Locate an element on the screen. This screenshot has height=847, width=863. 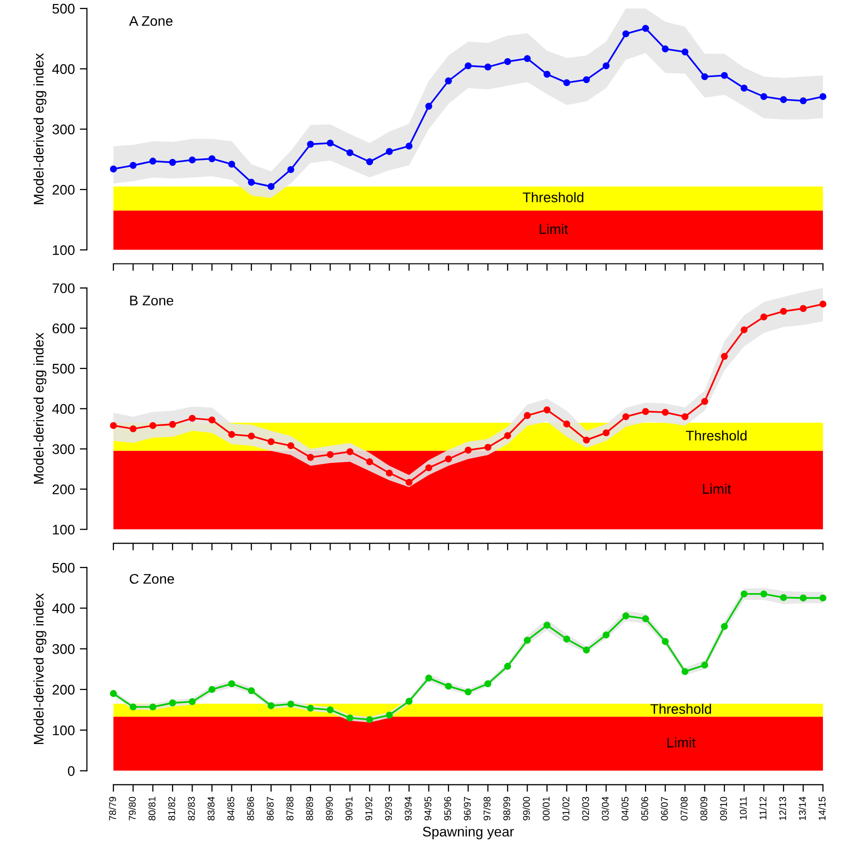
x-tick-label: 12/13 is located at coordinates (782, 808).